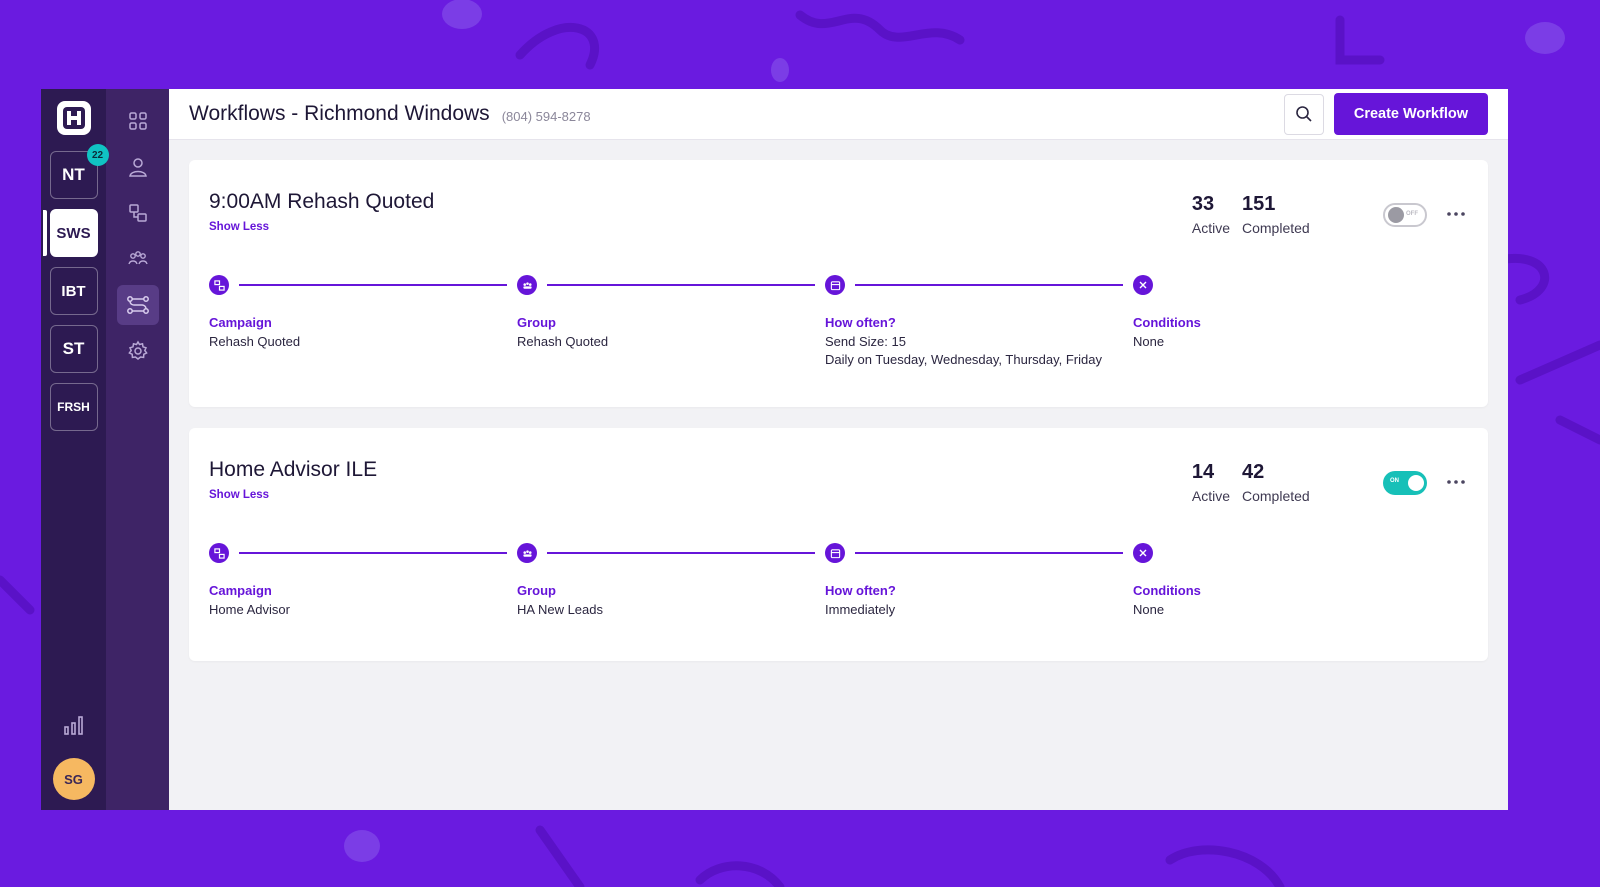 Image resolution: width=1600 pixels, height=887 pixels. Describe the element at coordinates (860, 609) in the screenshot. I see `frequency-value: Immediately` at that location.